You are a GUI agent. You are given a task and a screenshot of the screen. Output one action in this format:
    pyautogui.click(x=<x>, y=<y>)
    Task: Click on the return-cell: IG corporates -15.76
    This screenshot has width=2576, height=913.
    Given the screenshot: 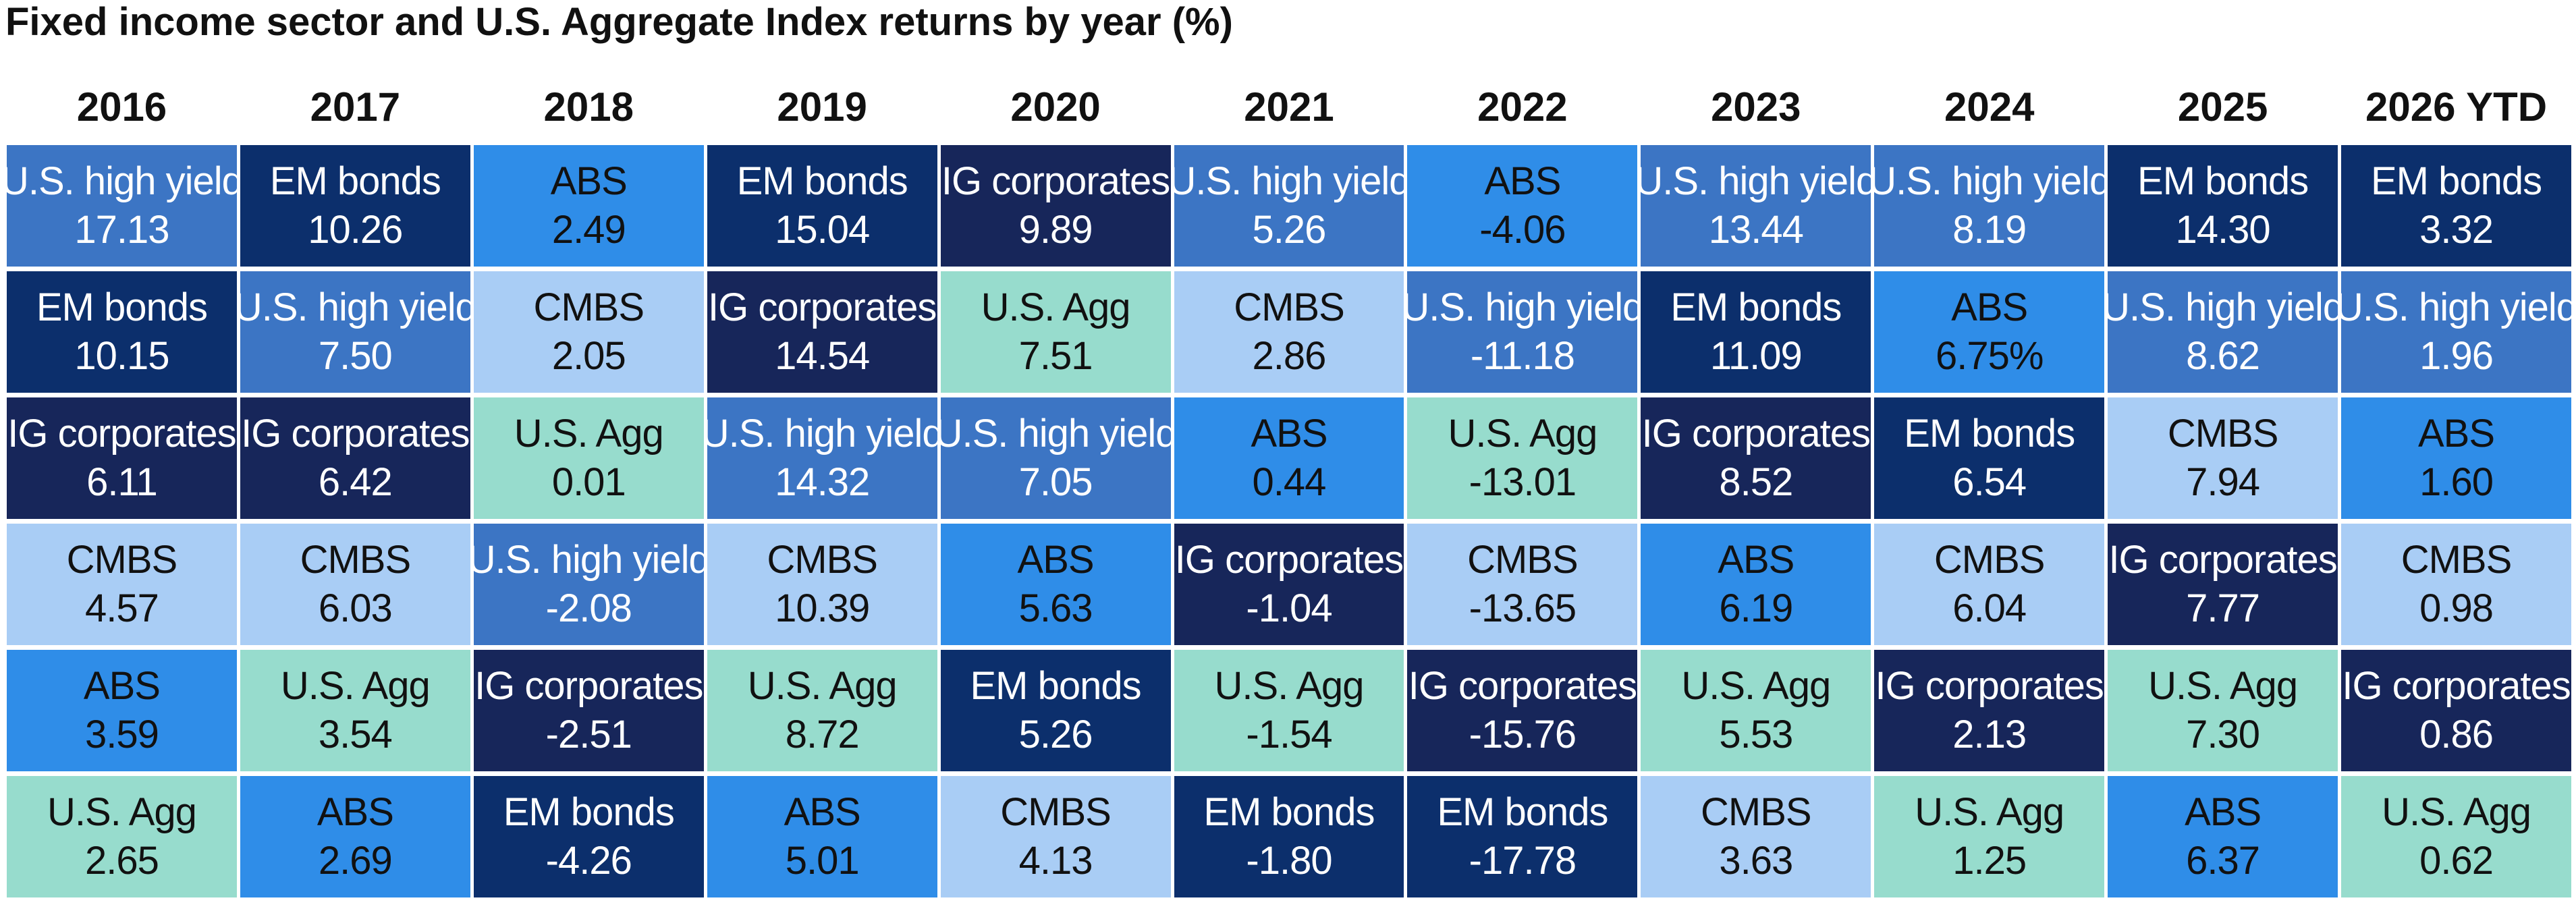 What is the action you would take?
    pyautogui.click(x=1523, y=710)
    